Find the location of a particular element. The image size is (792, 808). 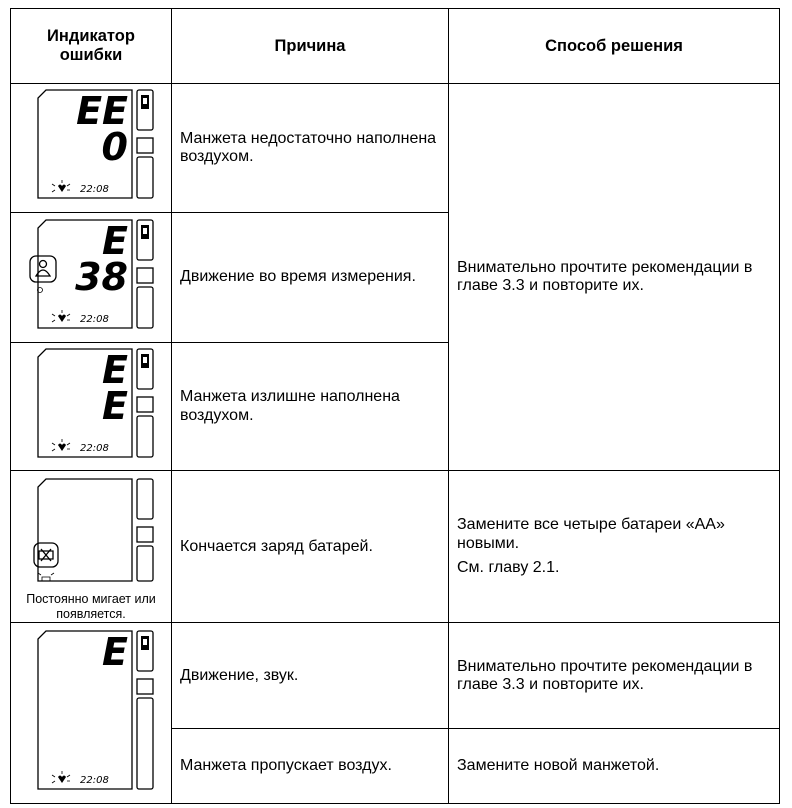

lcd-digits: 38 is located at coordinates (101, 277).